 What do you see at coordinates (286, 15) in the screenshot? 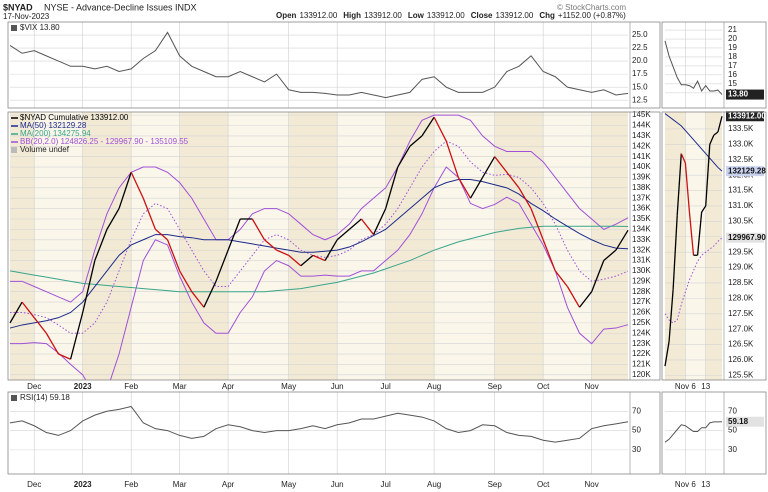
I see `quote-label: Open` at bounding box center [286, 15].